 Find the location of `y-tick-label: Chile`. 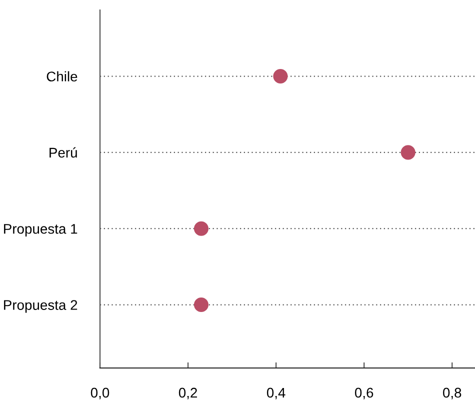

y-tick-label: Chile is located at coordinates (62, 76).